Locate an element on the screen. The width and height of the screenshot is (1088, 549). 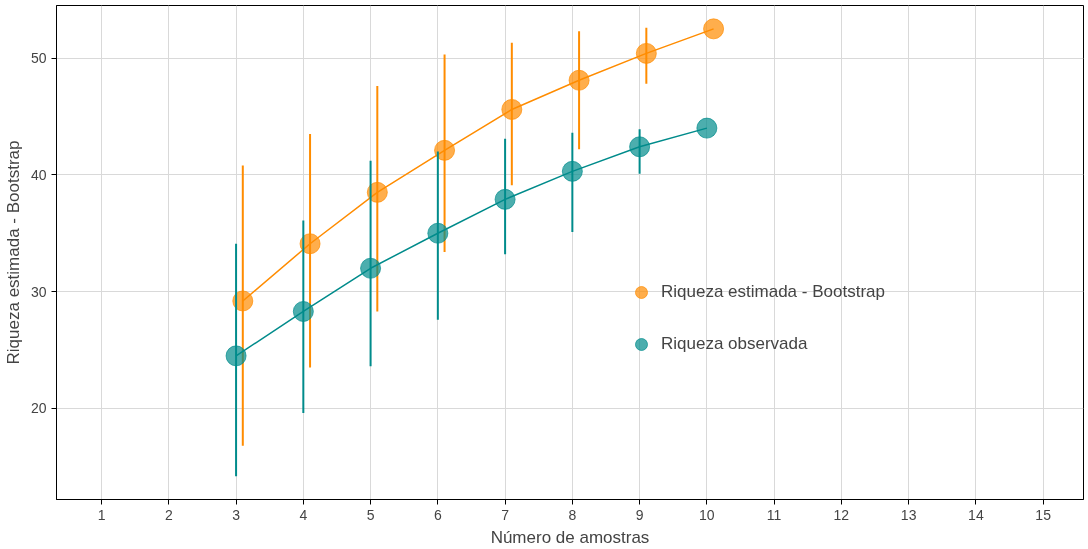
y-tick-label: 20 is located at coordinates (38, 408).